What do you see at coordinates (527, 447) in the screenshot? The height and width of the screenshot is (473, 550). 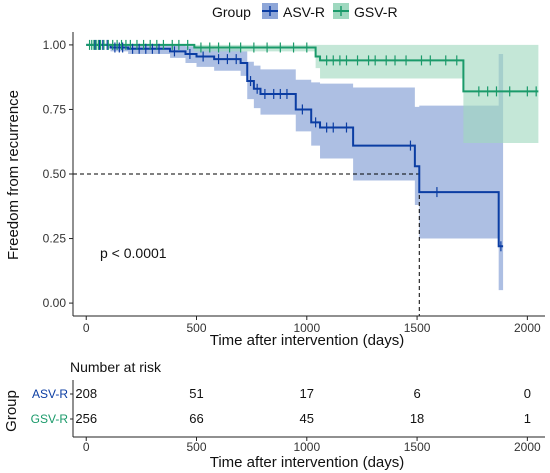 I see `risk-x-tick-label: 2000` at bounding box center [527, 447].